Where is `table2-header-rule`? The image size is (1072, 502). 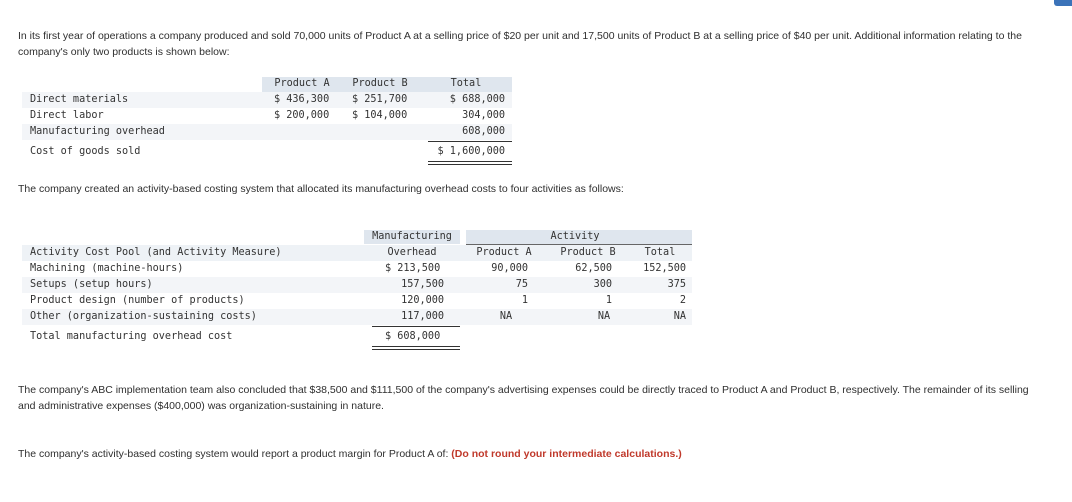 table2-header-rule is located at coordinates (579, 244).